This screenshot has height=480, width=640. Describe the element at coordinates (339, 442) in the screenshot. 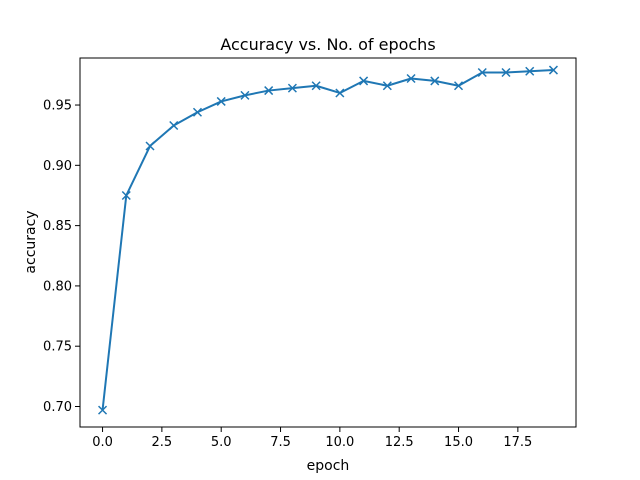

I see `x-tick-label: 10.0` at that location.